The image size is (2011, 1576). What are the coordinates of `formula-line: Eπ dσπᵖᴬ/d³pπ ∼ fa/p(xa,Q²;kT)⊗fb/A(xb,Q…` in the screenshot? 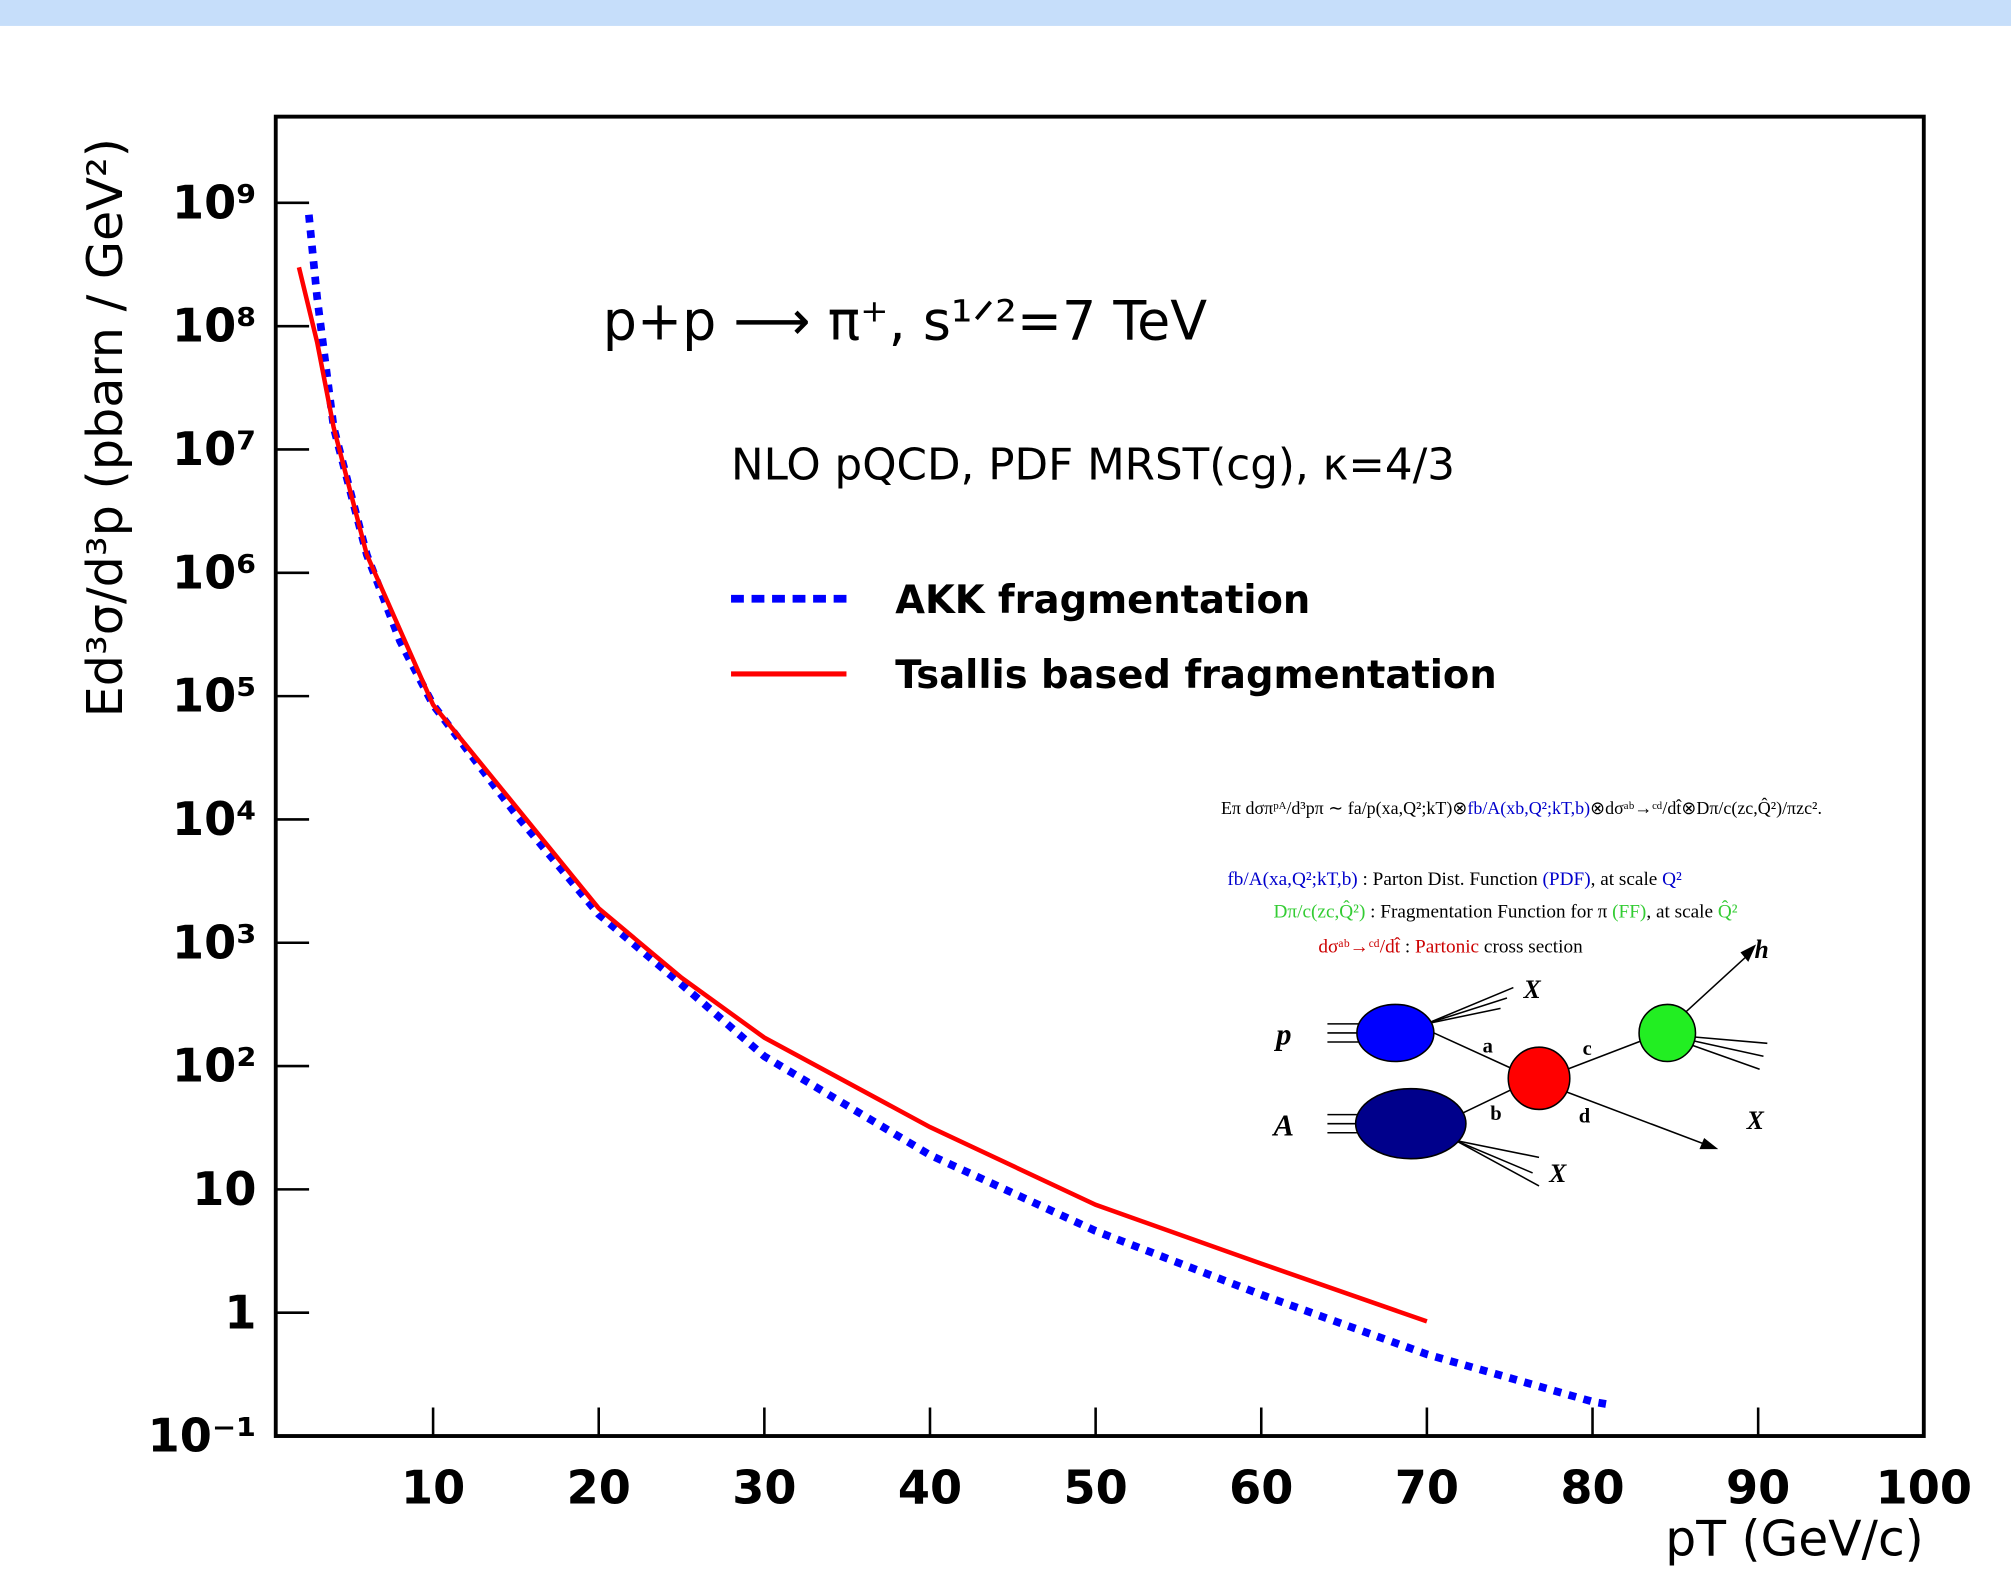 It's located at (1521, 808).